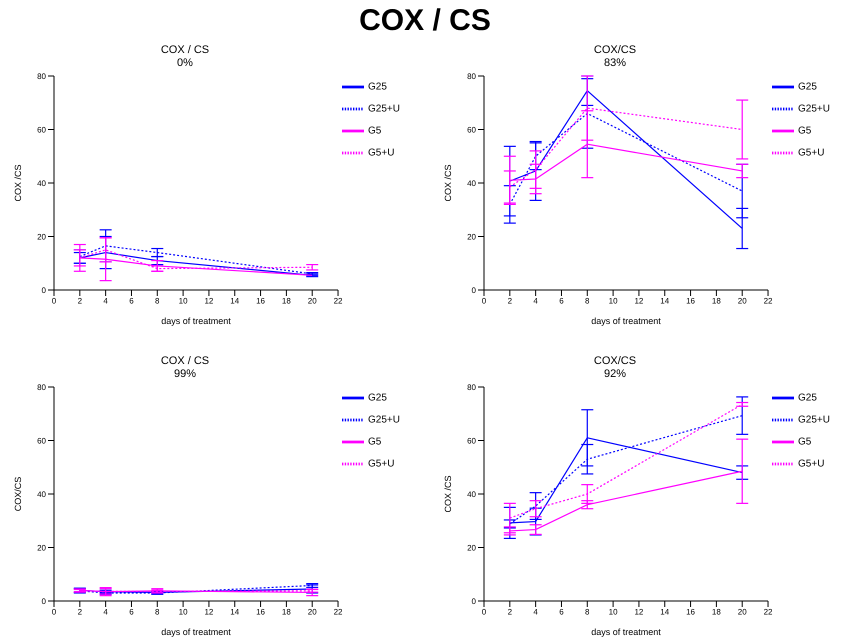 The image size is (850, 641). What do you see at coordinates (615, 63) in the screenshot?
I see `chart-subtitle: 83%` at bounding box center [615, 63].